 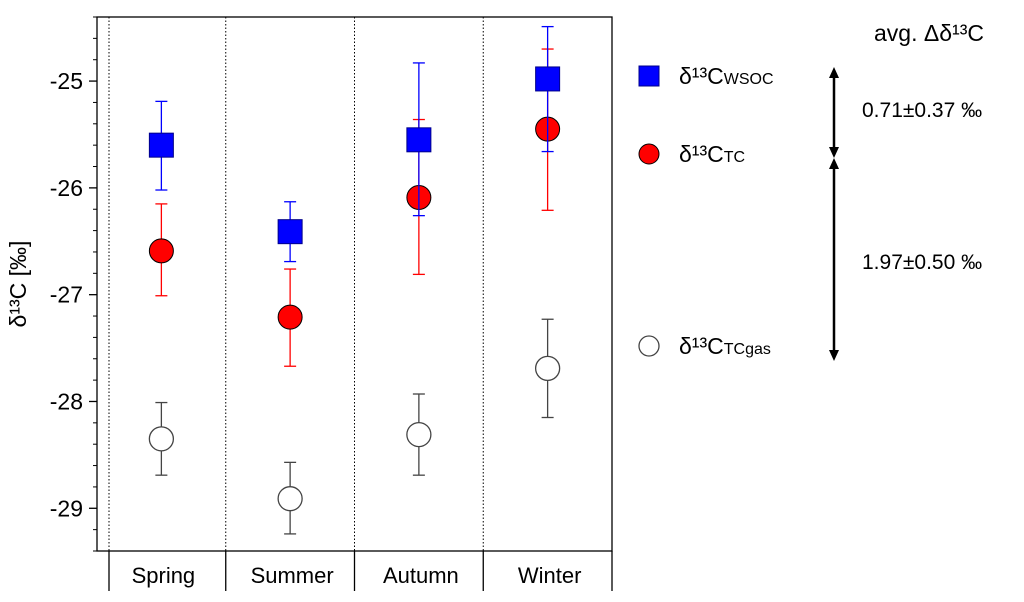 What do you see at coordinates (66, 81) in the screenshot?
I see `y-tick-label: -25` at bounding box center [66, 81].